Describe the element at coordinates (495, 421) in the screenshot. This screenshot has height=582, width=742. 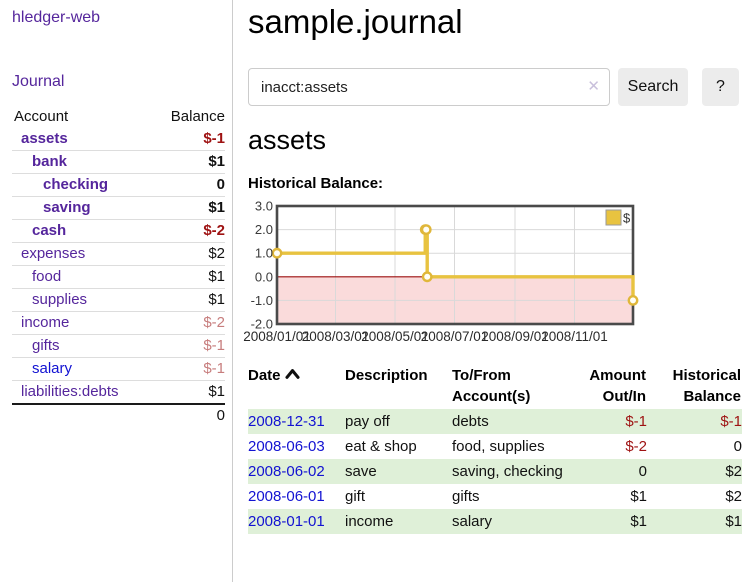
I see `register-row: 2008-12-31 pay off debts $-1 $-1` at that location.